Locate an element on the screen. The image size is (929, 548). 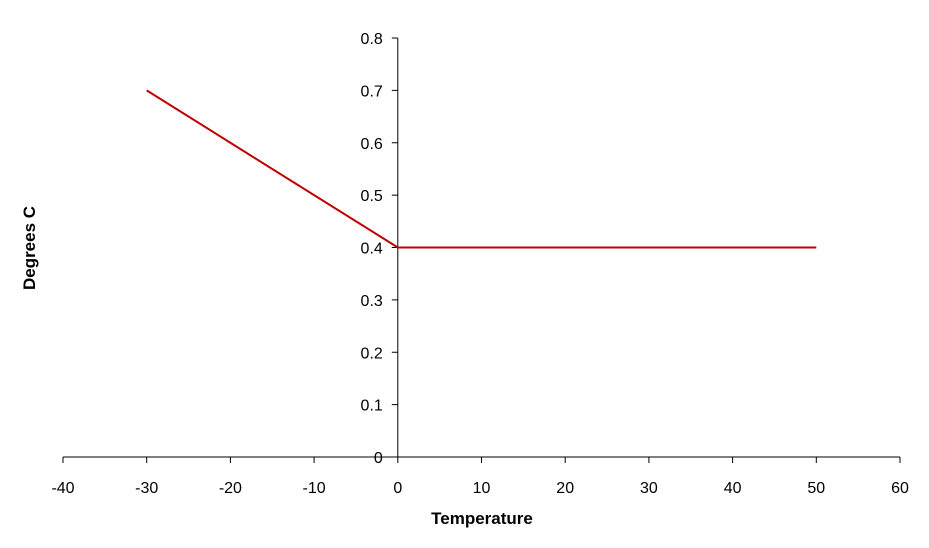
x-tick-label: 0 is located at coordinates (397, 488).